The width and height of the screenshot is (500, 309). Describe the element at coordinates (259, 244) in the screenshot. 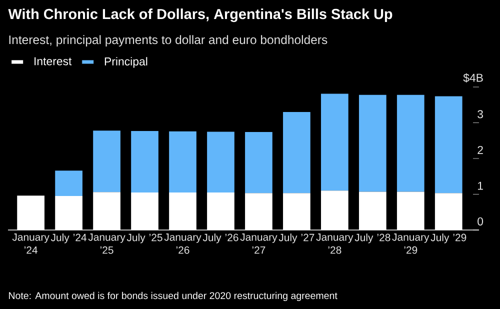

I see `x-tick-label: January ’27` at that location.